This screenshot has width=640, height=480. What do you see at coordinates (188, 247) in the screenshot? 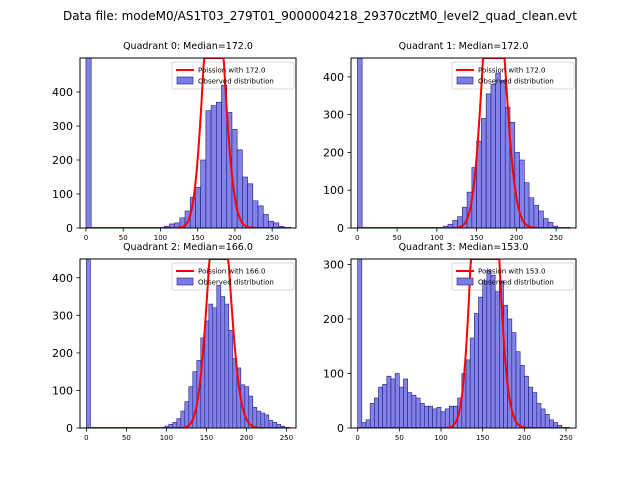
I see `panel-title: Quadrant 2: Median=166.0` at bounding box center [188, 247].